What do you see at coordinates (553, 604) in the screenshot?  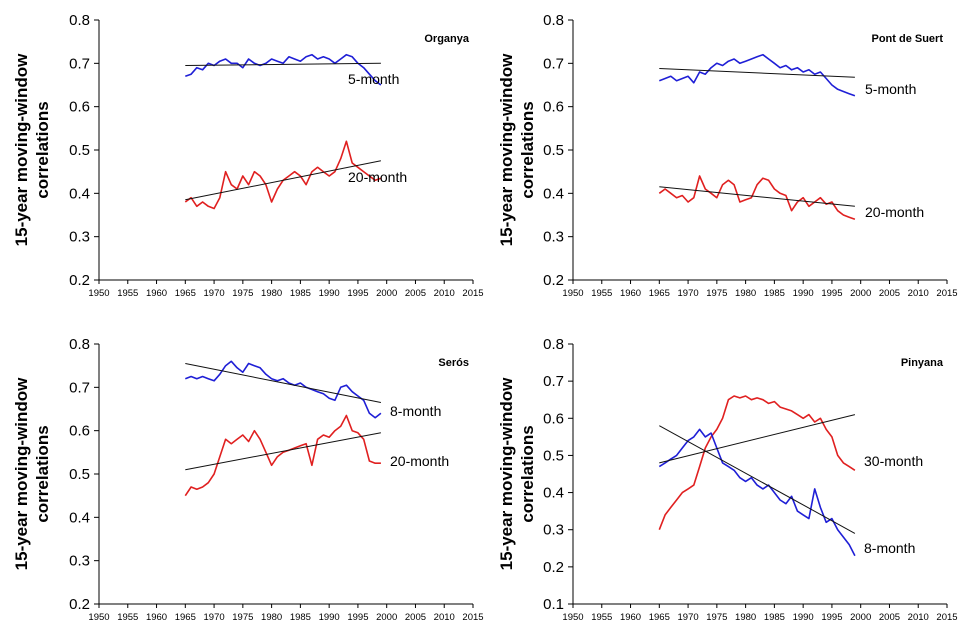 I see `y-tick-label: 0.1` at bounding box center [553, 604].